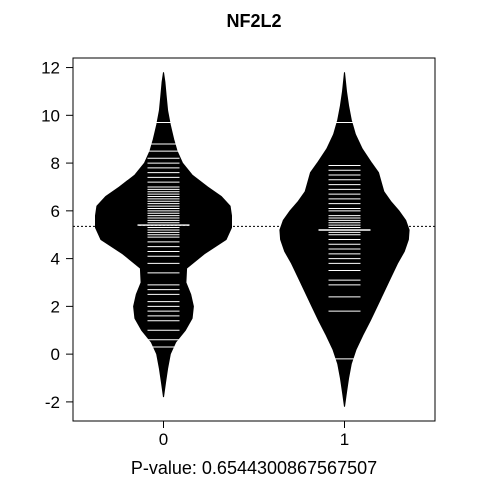 The width and height of the screenshot is (480, 480). Describe the element at coordinates (253, 21) in the screenshot. I see `chart-title: NF2L2` at that location.